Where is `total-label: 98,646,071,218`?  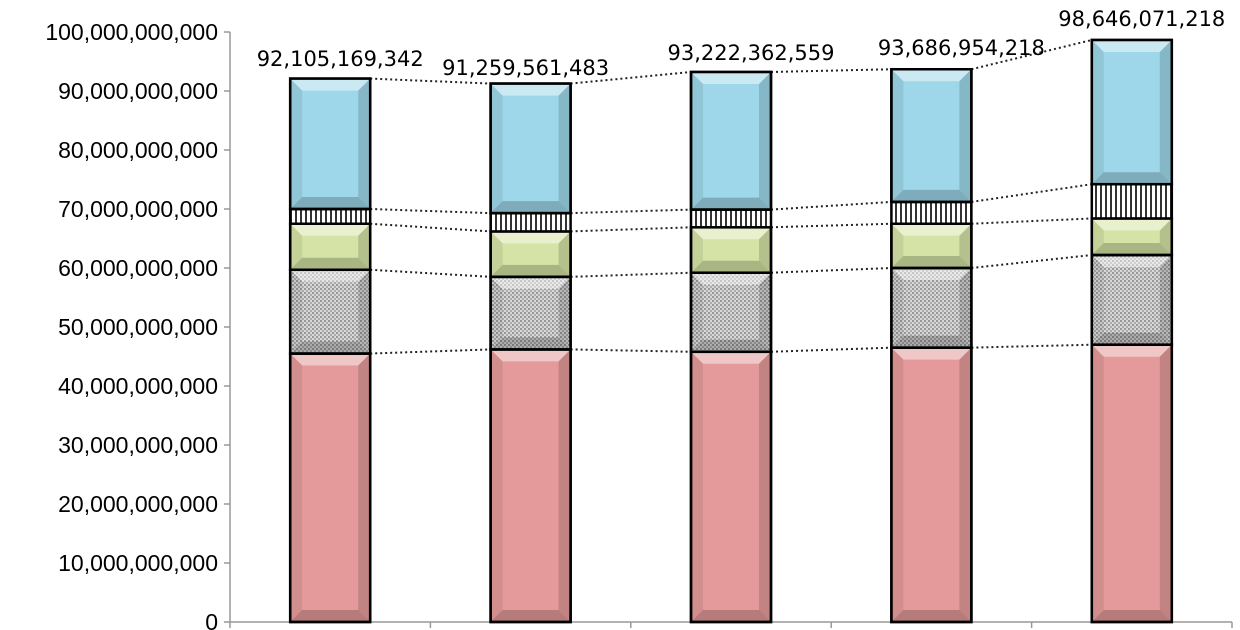
total-label: 98,646,071,218 is located at coordinates (1141, 19).